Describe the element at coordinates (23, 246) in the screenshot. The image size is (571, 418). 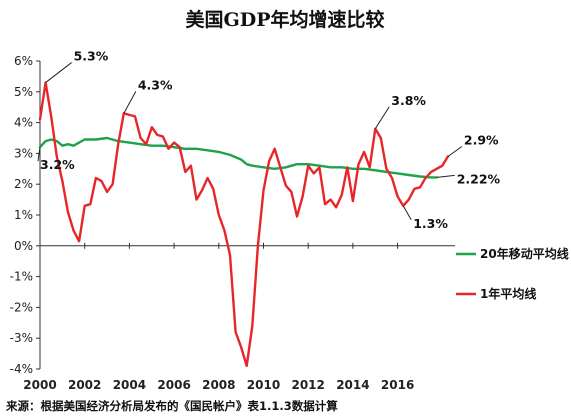
I see `y-tick-label: 0%` at that location.